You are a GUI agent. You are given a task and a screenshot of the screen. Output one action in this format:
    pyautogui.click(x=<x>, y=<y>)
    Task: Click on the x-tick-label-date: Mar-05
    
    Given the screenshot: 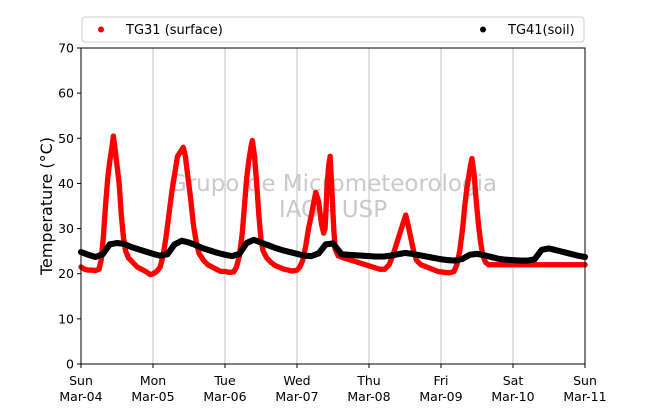 What is the action you would take?
    pyautogui.click(x=152, y=396)
    